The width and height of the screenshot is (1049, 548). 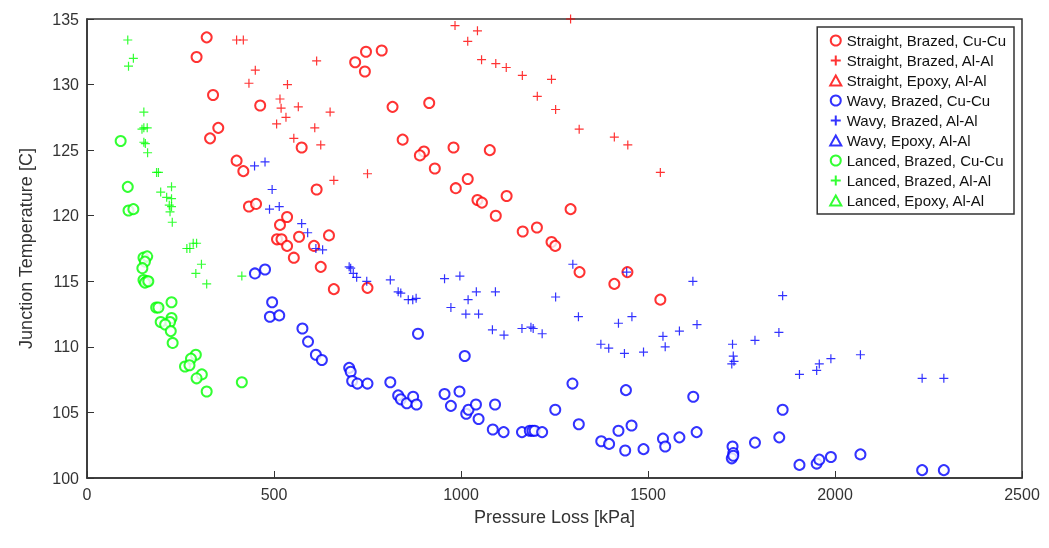 I want to click on y-tick-label: 120, so click(x=66, y=216).